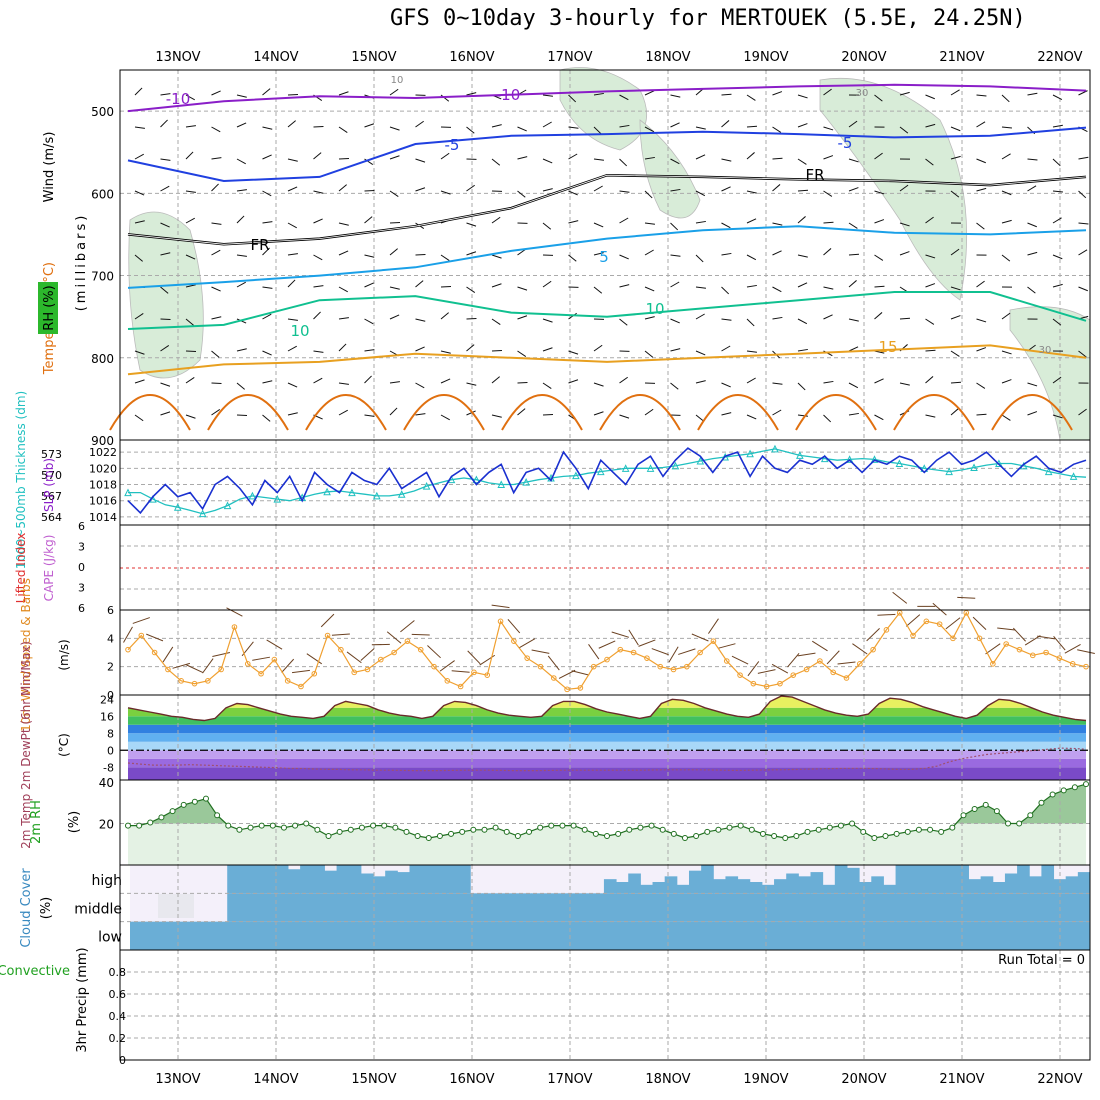 The image size is (1100, 1100). Describe the element at coordinates (107, 716) in the screenshot. I see `temp-tick-label: 16` at that location.